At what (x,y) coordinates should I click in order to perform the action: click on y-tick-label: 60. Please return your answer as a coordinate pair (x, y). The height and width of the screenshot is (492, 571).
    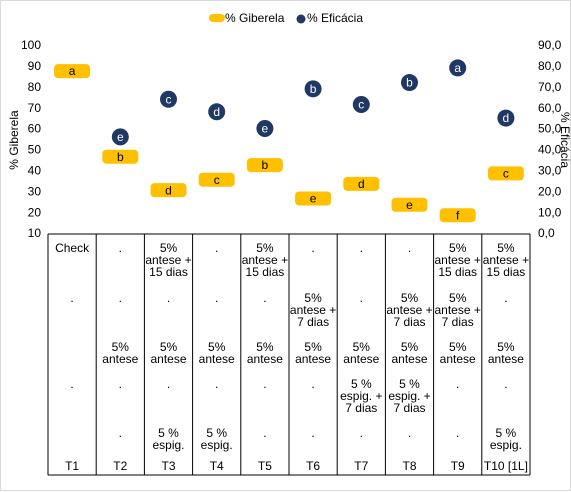
    Looking at the image, I should click on (35, 129).